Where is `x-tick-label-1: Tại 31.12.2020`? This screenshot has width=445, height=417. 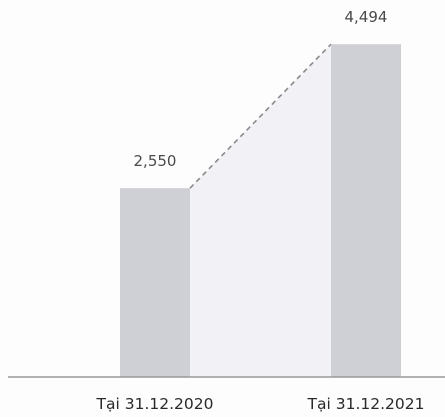
x-tick-label-1: Tại 31.12.2020 is located at coordinates (155, 404).